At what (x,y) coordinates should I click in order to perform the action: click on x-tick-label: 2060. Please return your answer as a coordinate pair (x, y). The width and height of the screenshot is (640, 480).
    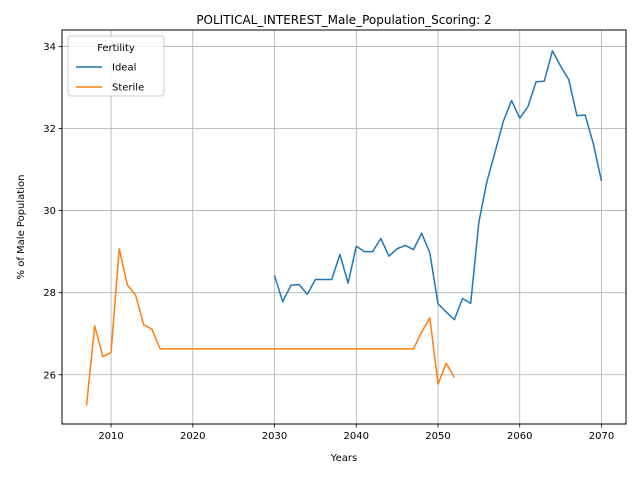
    Looking at the image, I should click on (519, 436).